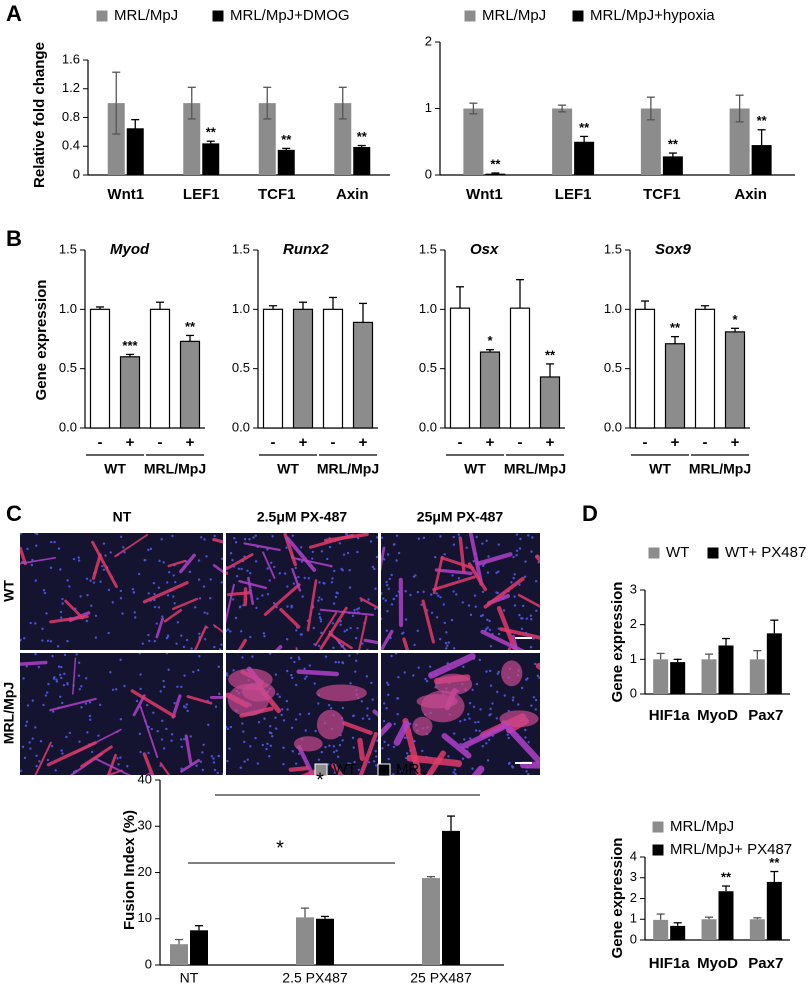  I want to click on y-tick-label: 1, so click(428, 107).